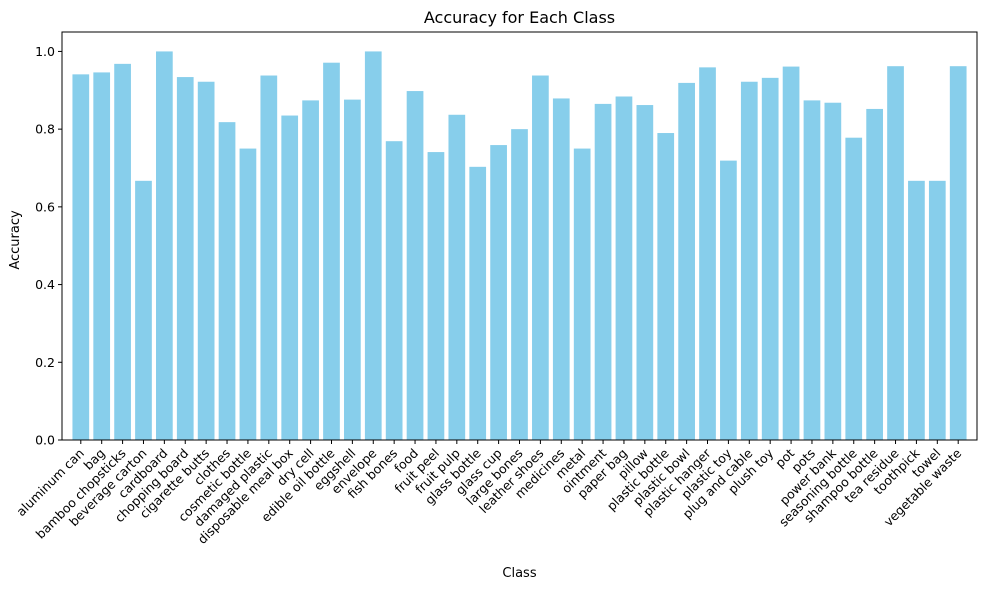 The width and height of the screenshot is (989, 590). Describe the element at coordinates (45, 206) in the screenshot. I see `y-tick-label: 0.6` at that location.